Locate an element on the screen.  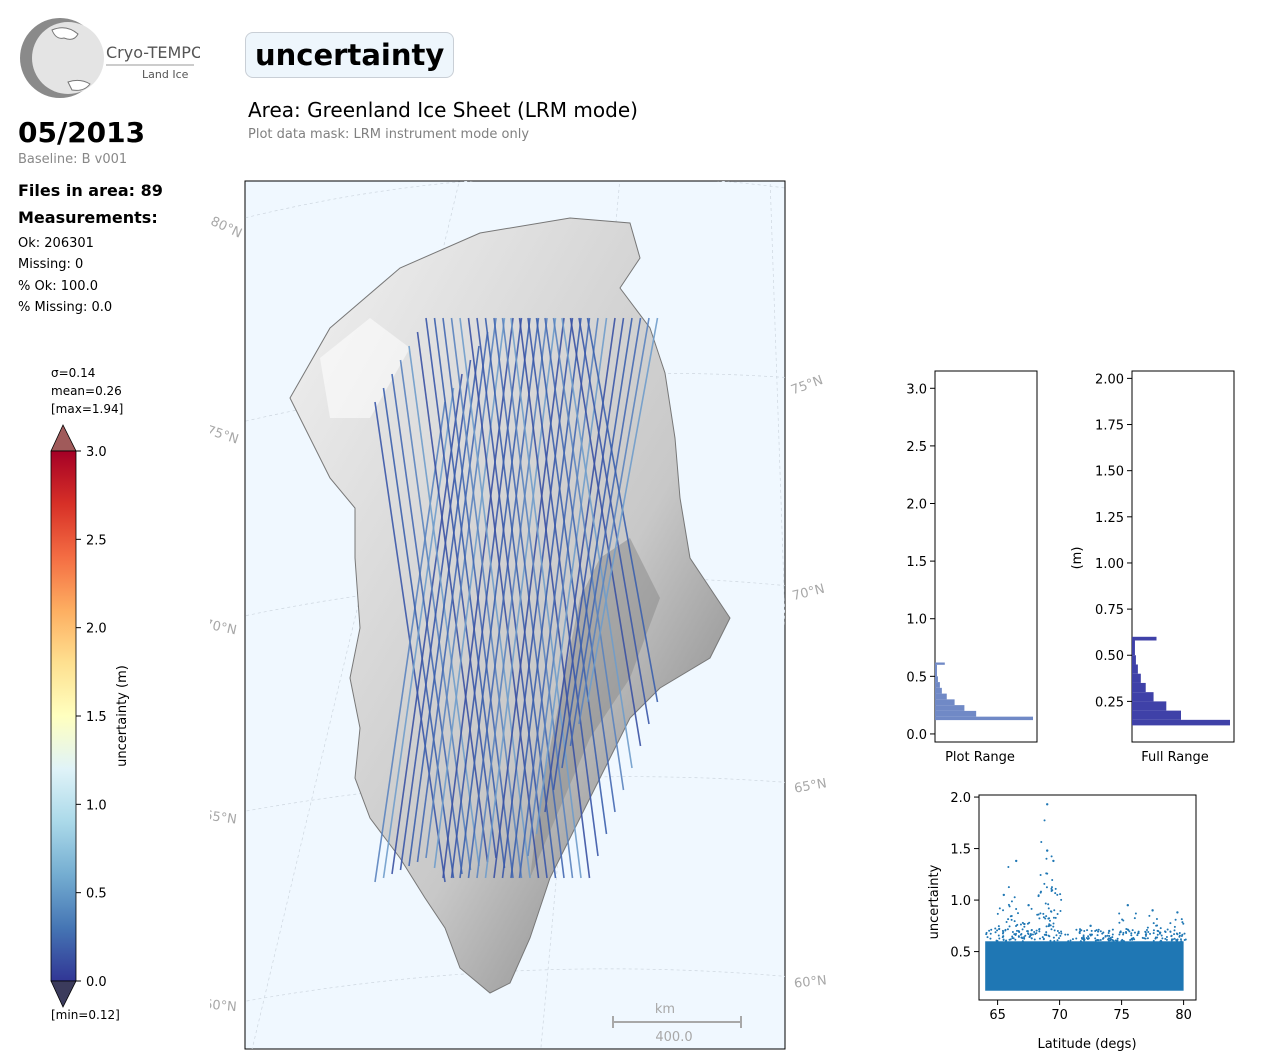
stat-pct-missing: % Missing: 0.0 is located at coordinates (65, 307).